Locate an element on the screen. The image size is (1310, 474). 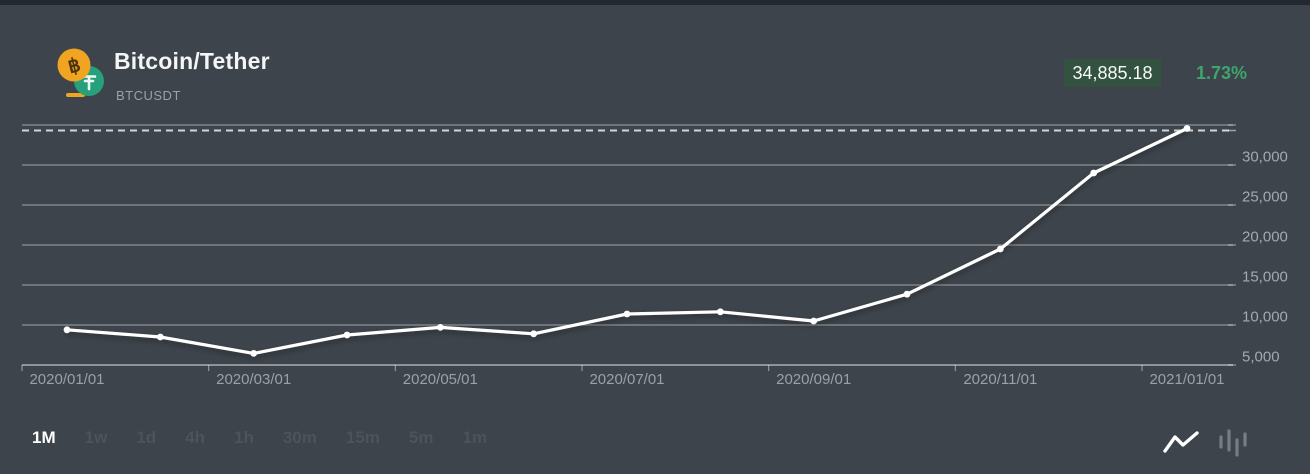
y-axis-label: 10,000 is located at coordinates (1265, 317).